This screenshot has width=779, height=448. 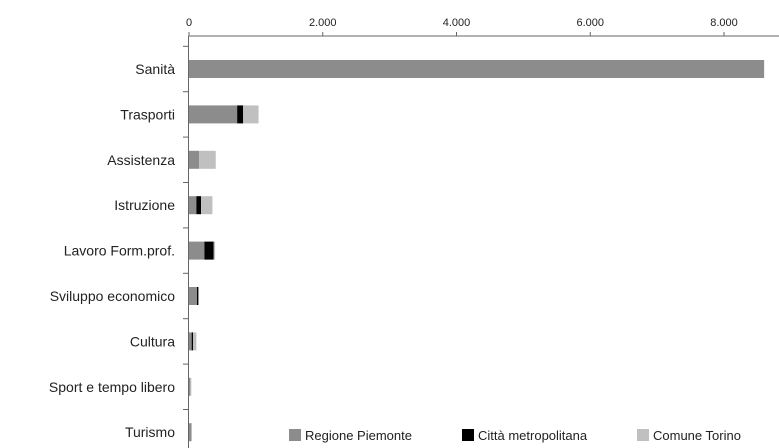 What do you see at coordinates (358, 435) in the screenshot?
I see `legend-label: Regione Piemonte` at bounding box center [358, 435].